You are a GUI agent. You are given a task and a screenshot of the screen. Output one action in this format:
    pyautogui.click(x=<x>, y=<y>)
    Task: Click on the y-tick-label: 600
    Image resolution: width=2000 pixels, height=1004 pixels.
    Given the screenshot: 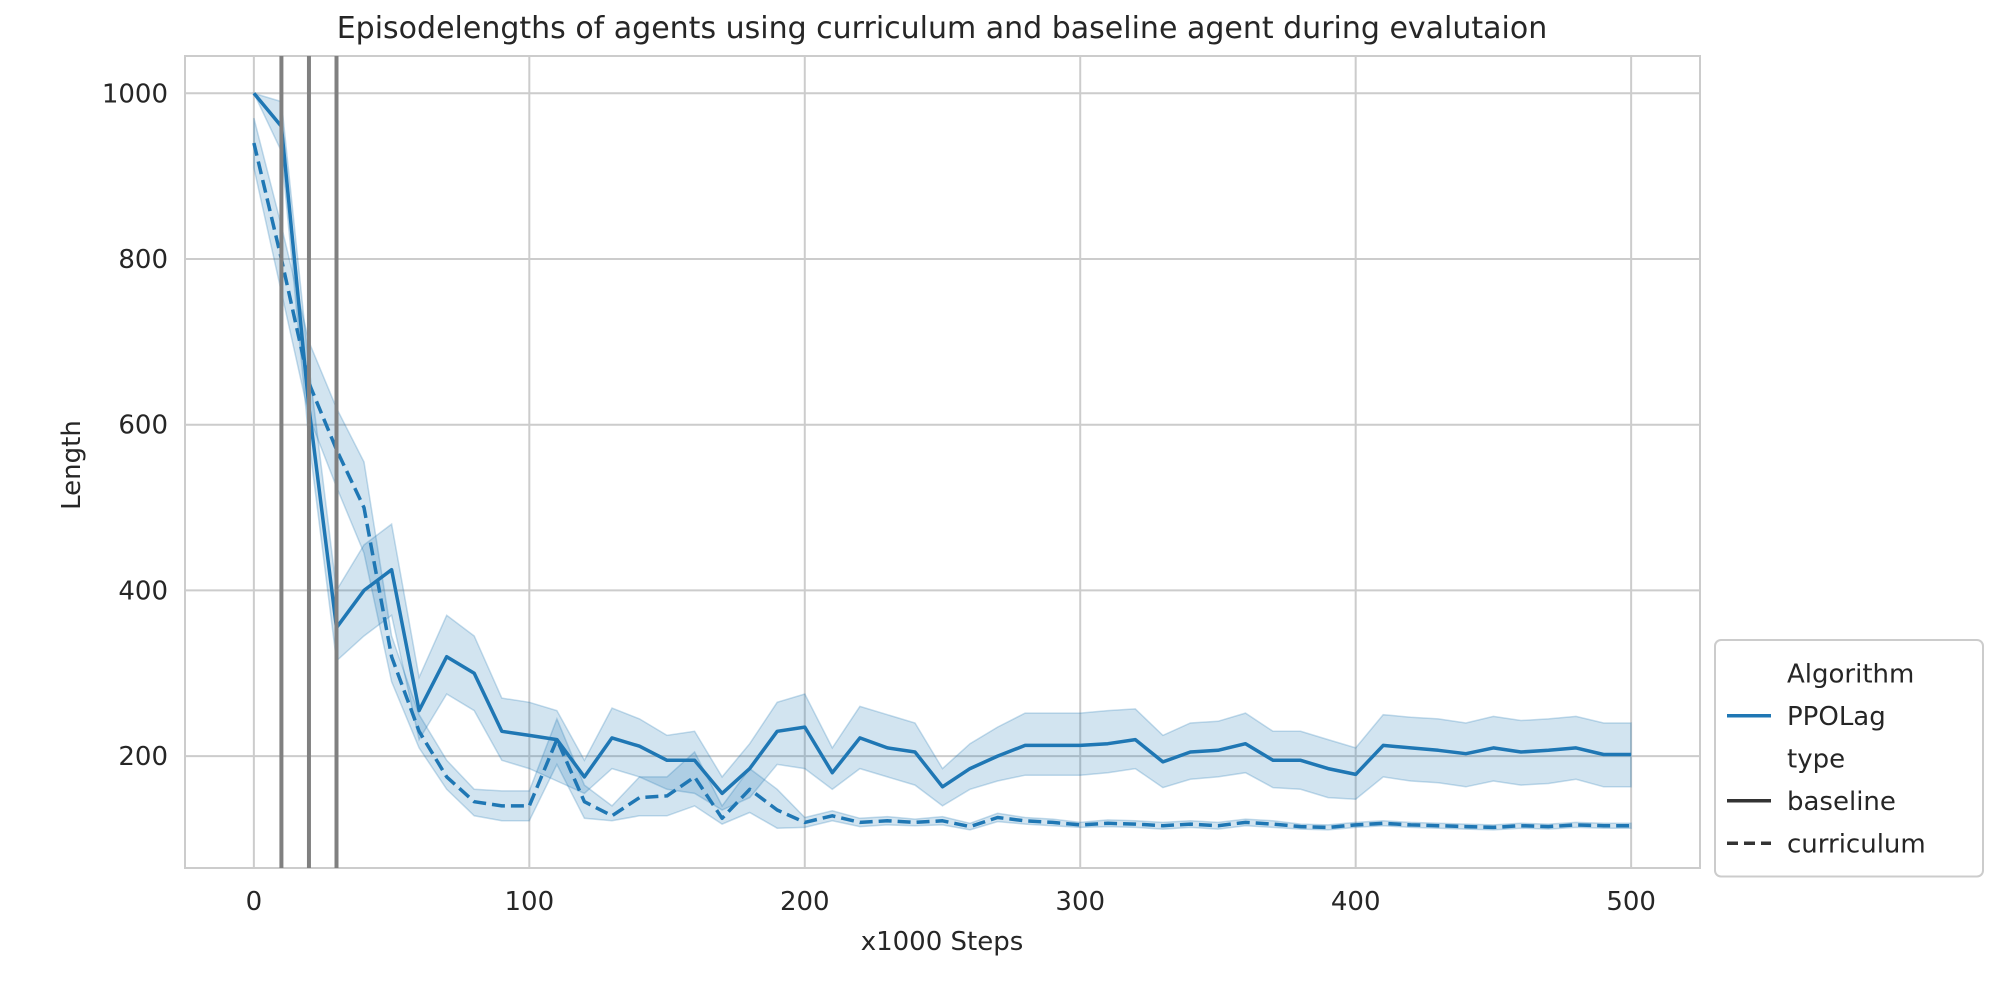 What is the action you would take?
    pyautogui.click(x=143, y=426)
    